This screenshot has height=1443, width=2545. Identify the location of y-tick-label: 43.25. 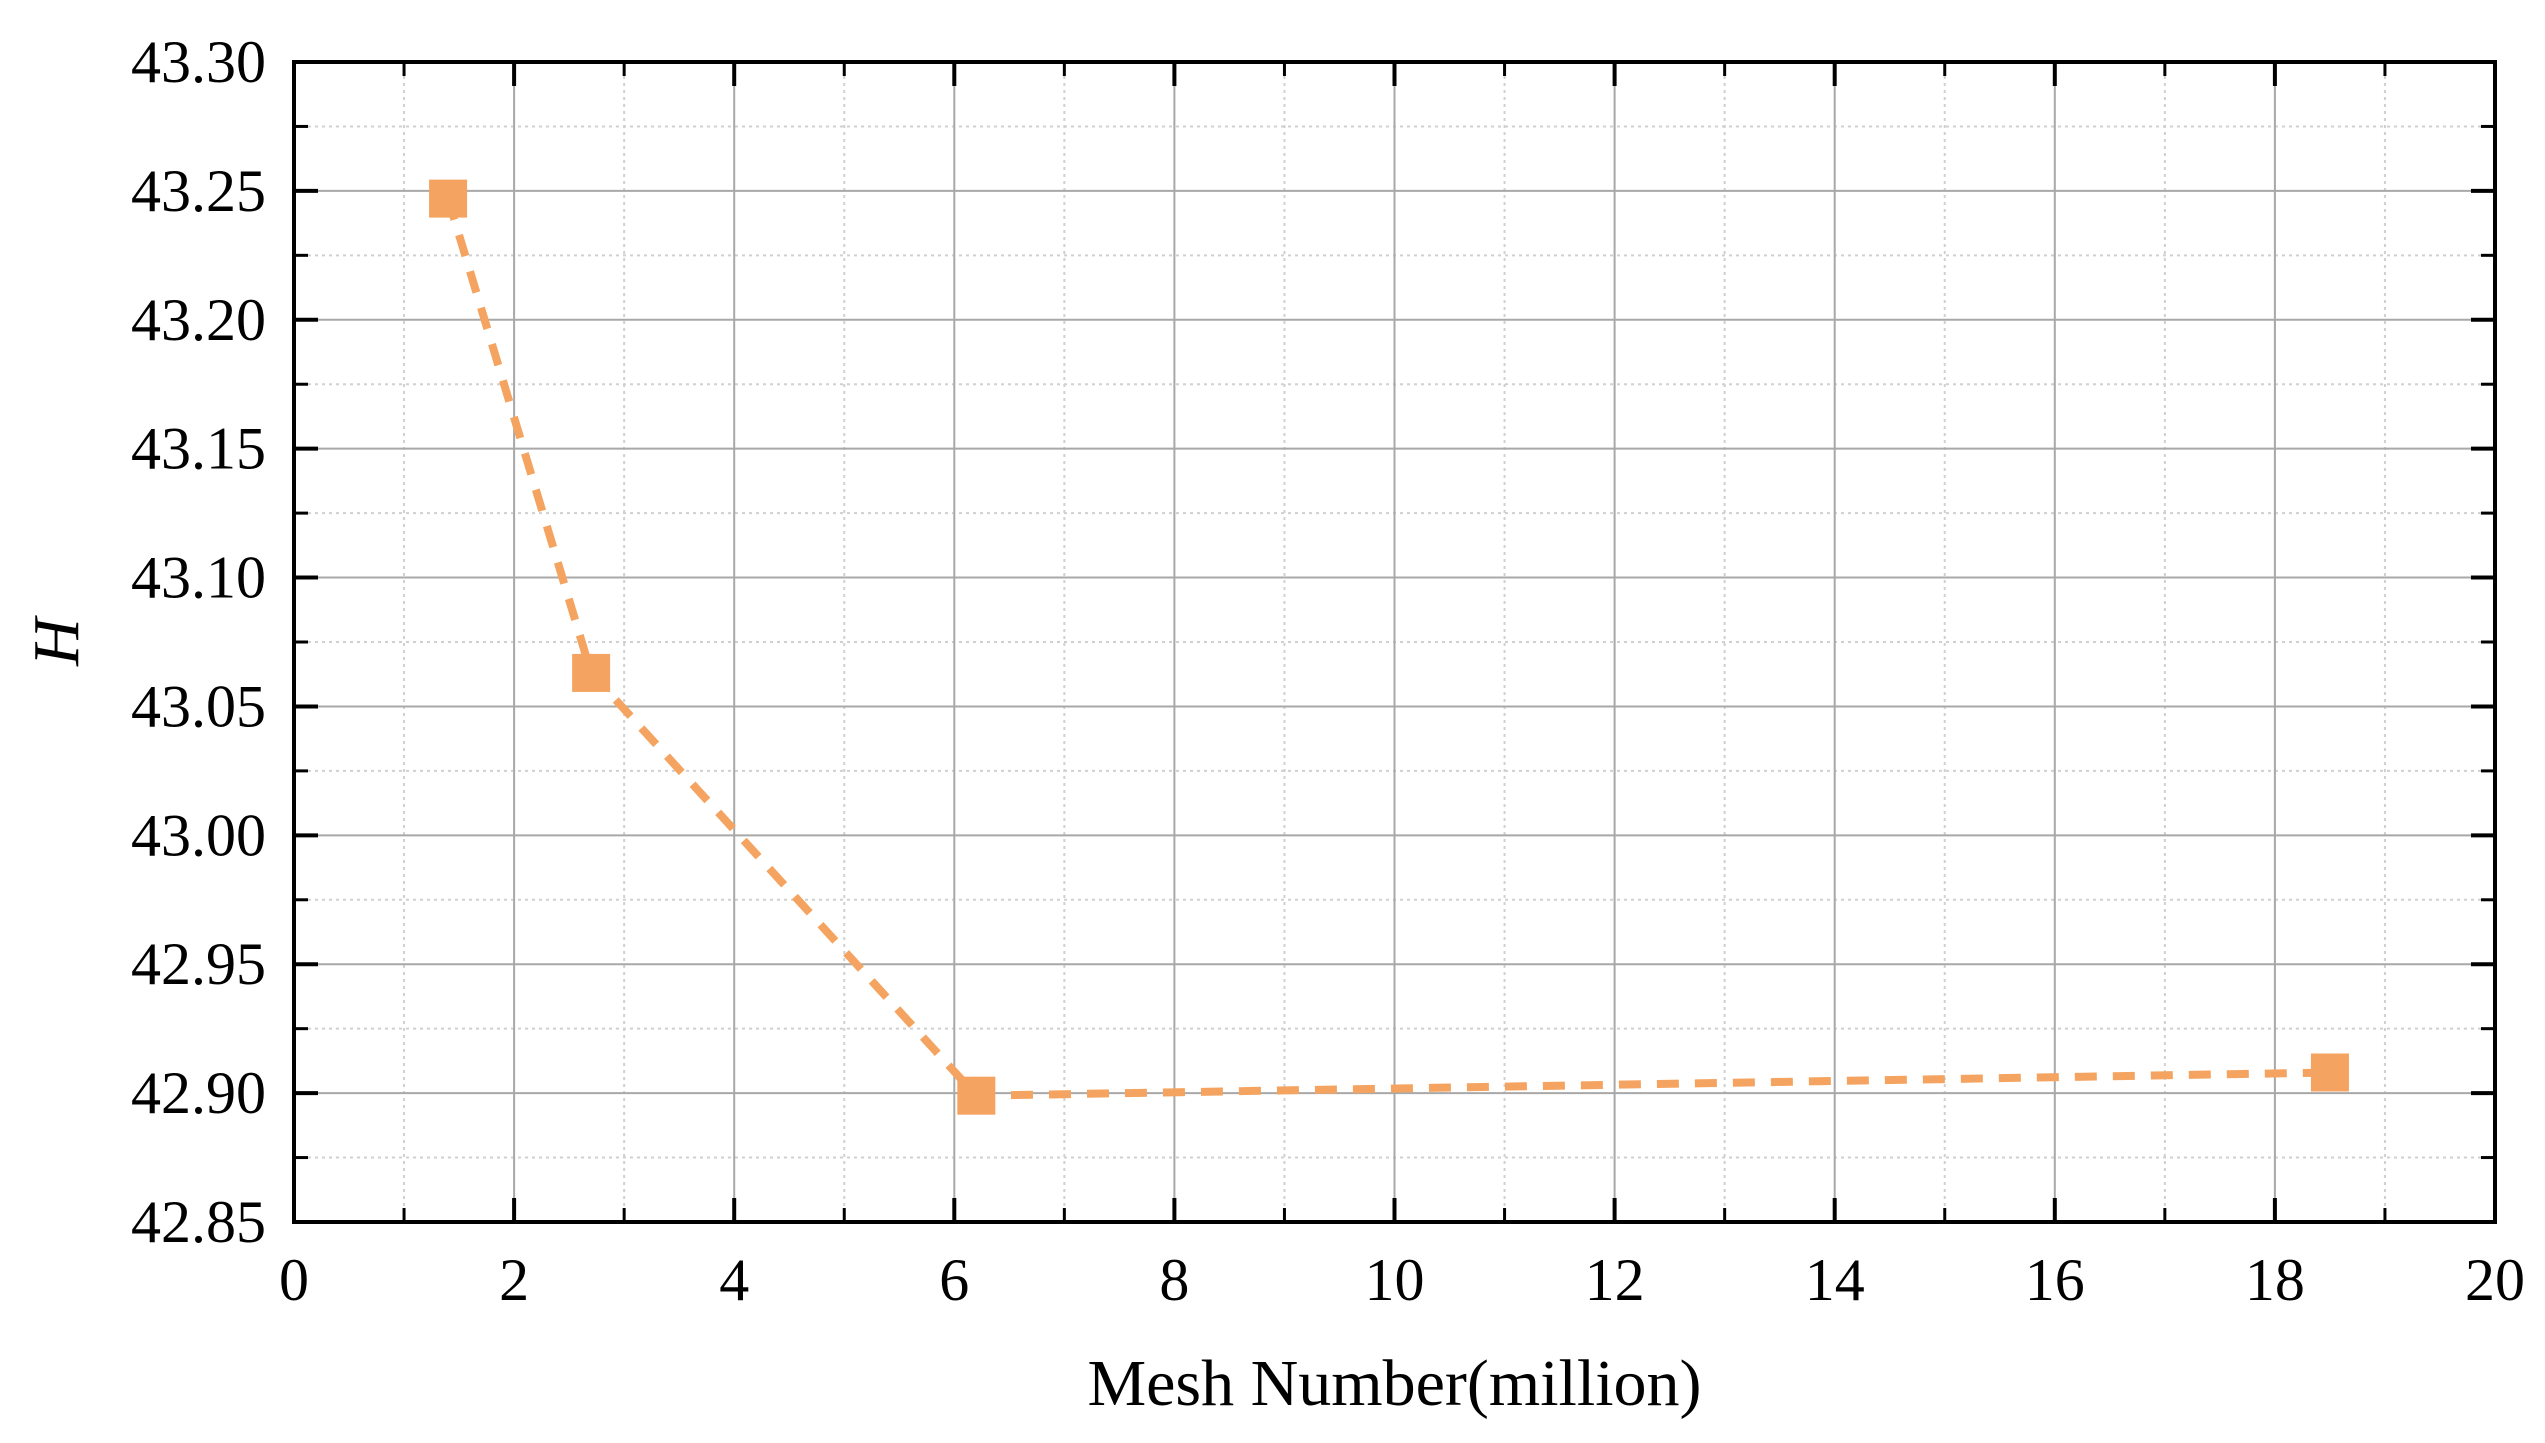
(198, 191).